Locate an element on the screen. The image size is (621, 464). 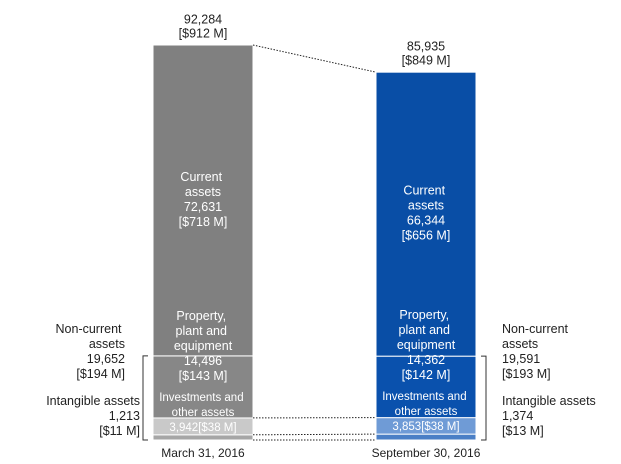
label: [$142 M] is located at coordinates (426, 375).